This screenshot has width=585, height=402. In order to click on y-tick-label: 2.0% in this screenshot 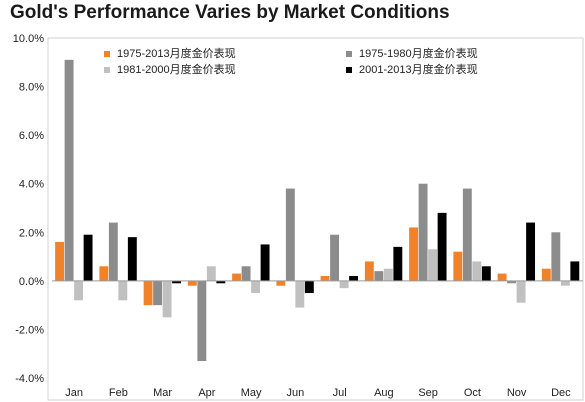, I will do `click(31, 233)`.